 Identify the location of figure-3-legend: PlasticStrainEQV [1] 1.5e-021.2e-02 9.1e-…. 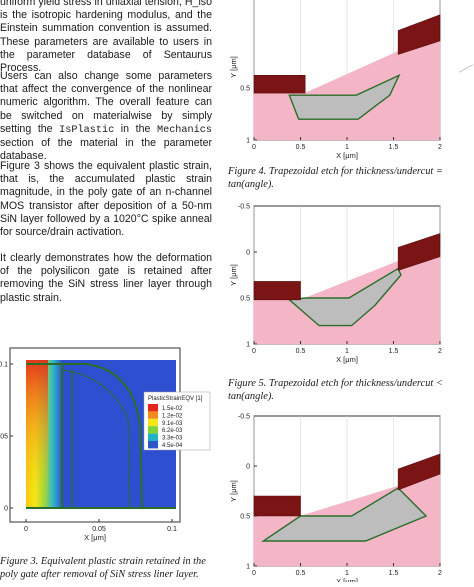
(177, 421).